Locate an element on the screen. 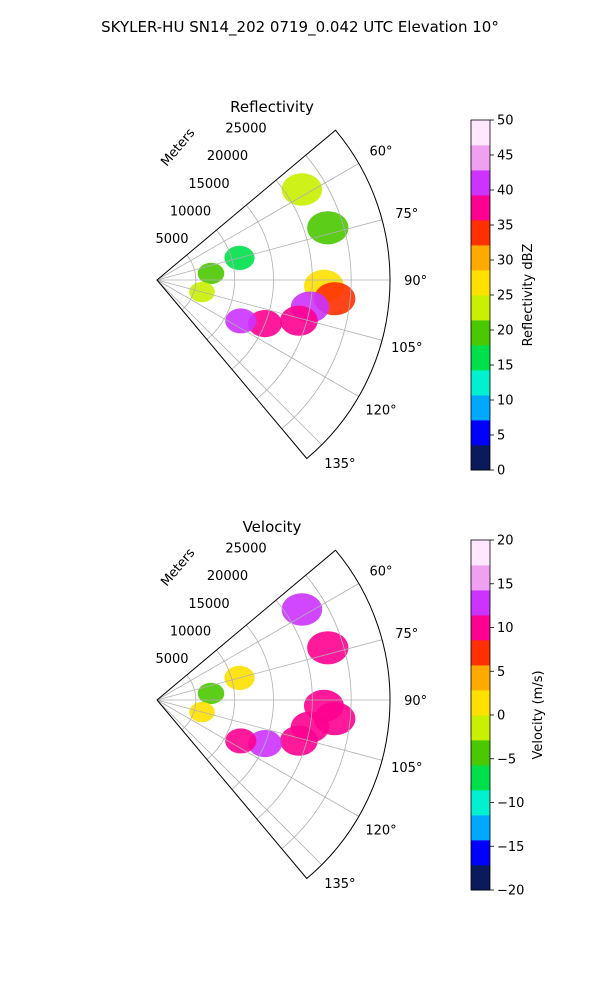 This screenshot has height=1000, width=600. panel-title: Velocity is located at coordinates (272, 527).